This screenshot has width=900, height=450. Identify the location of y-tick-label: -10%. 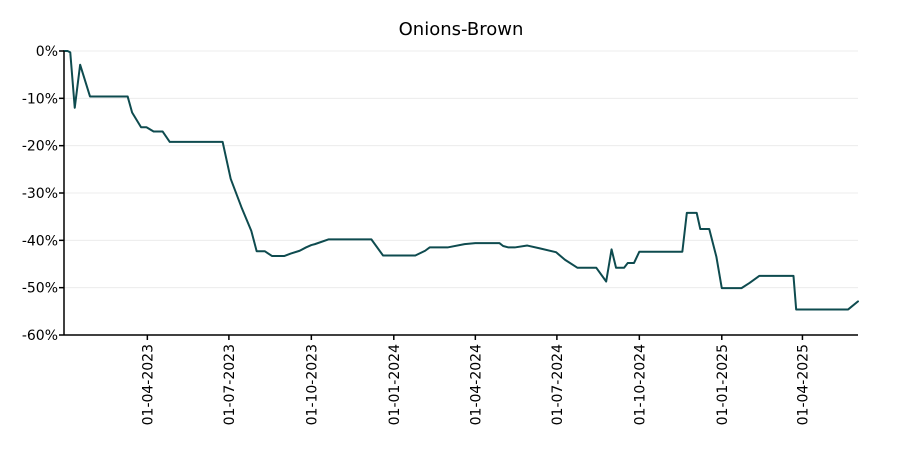
(40, 99).